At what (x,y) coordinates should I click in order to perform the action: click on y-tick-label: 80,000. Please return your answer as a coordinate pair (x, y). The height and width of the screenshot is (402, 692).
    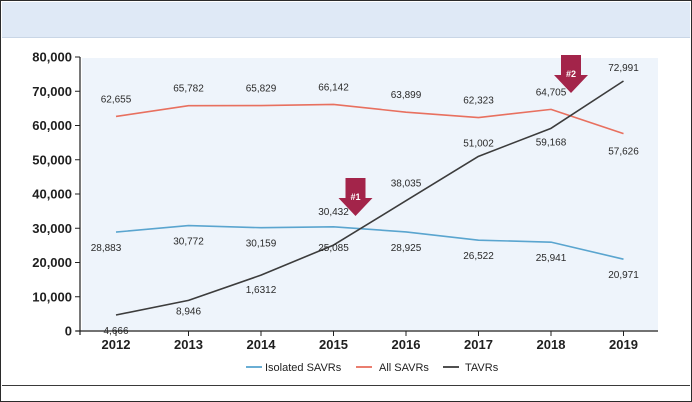
    Looking at the image, I should click on (52, 57).